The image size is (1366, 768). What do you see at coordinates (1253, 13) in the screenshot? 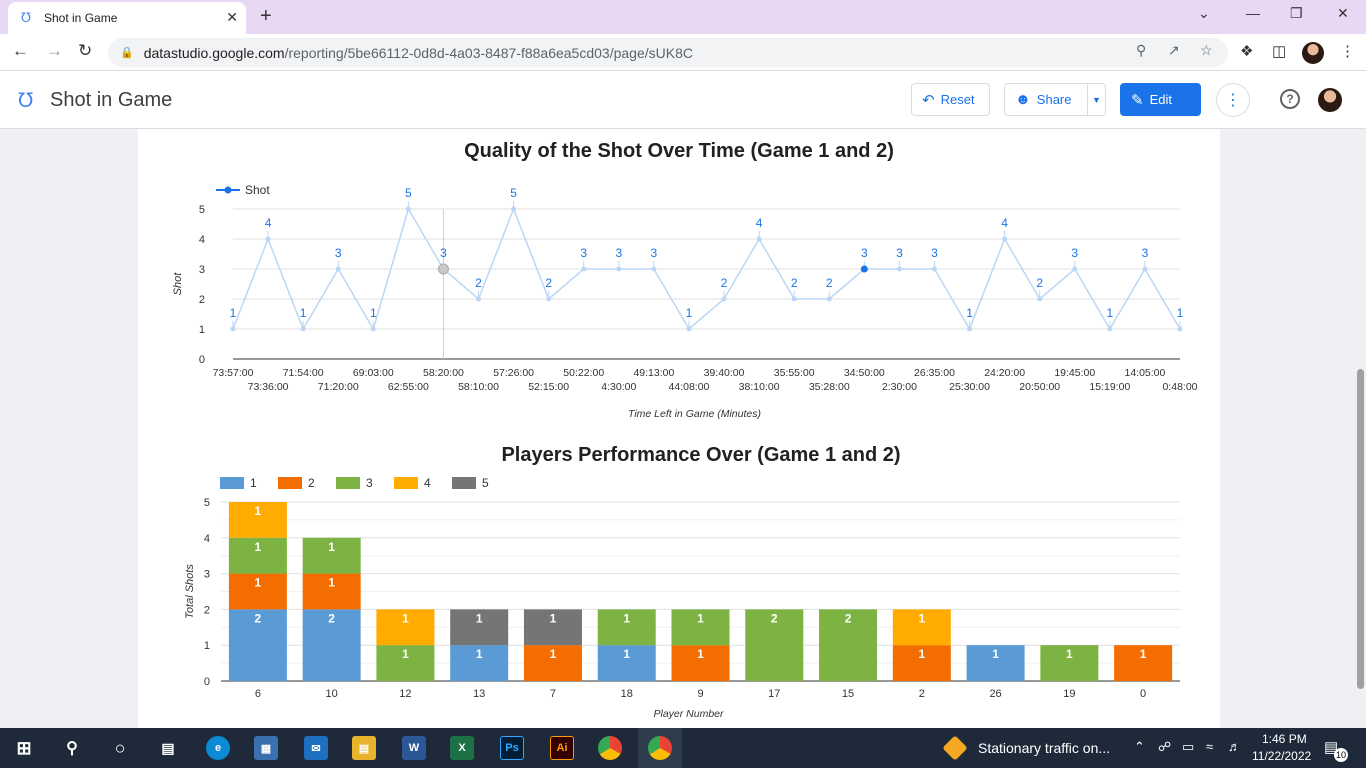
I see `minimize-icon: —` at bounding box center [1253, 13].